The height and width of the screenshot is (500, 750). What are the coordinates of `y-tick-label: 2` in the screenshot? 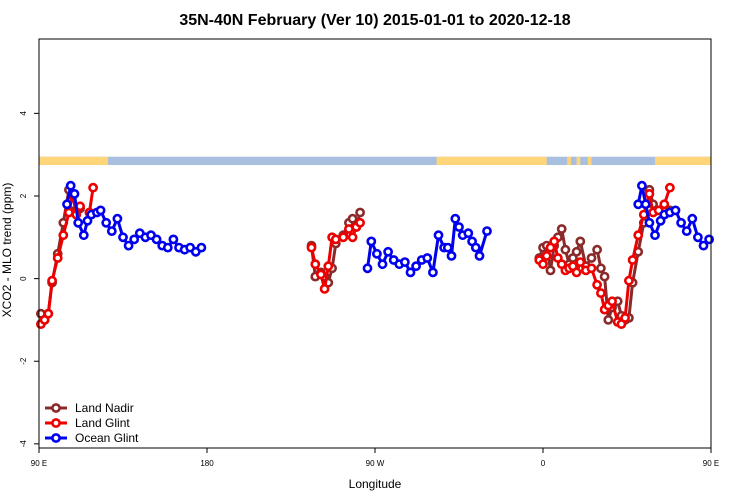 It's located at (23, 195).